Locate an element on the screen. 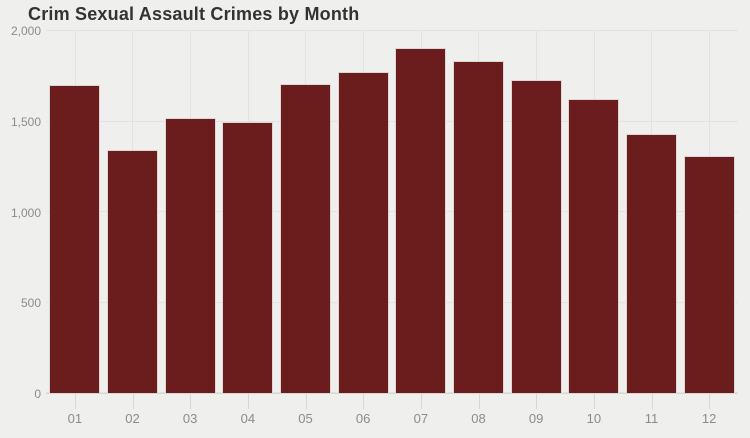 The width and height of the screenshot is (750, 438). x-axis-tick-label: 11 is located at coordinates (651, 418).